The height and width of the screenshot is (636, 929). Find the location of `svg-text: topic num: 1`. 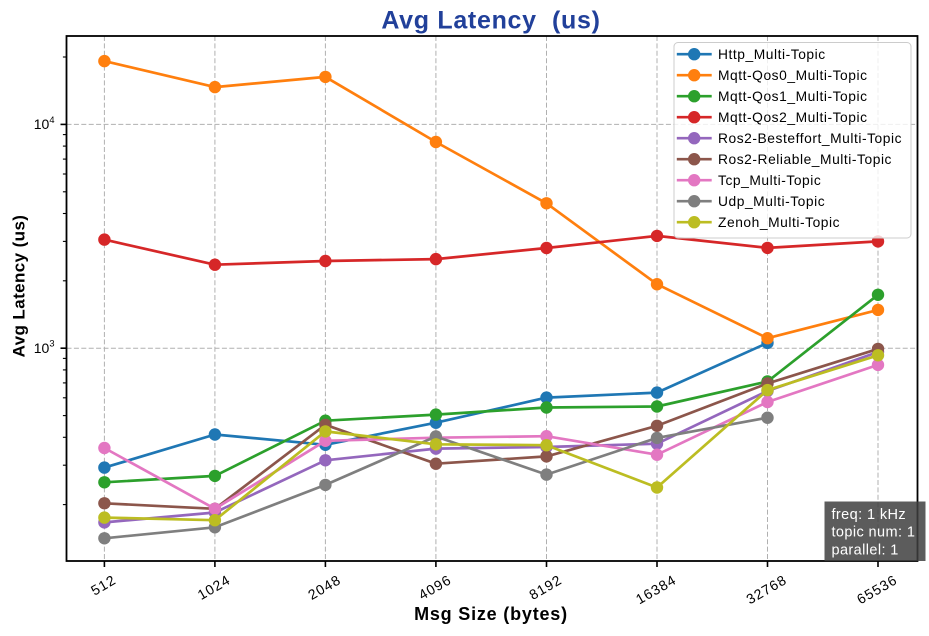

svg-text: topic num: 1 is located at coordinates (874, 533).